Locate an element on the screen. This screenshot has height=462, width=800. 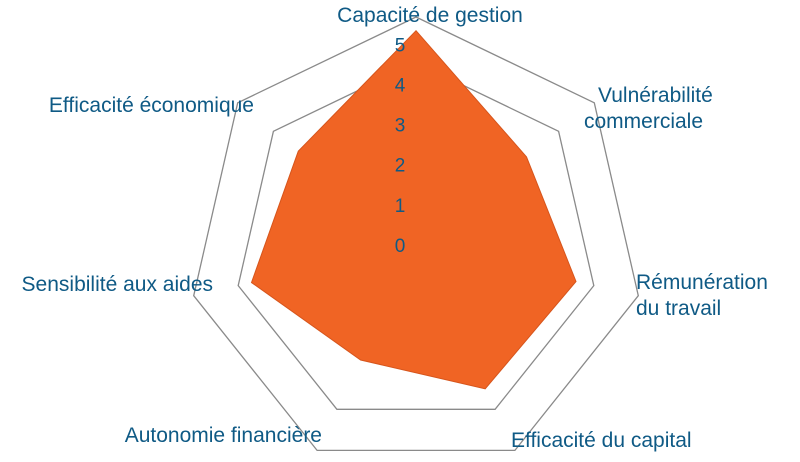
tick-label-4: 4 is located at coordinates (400, 86).